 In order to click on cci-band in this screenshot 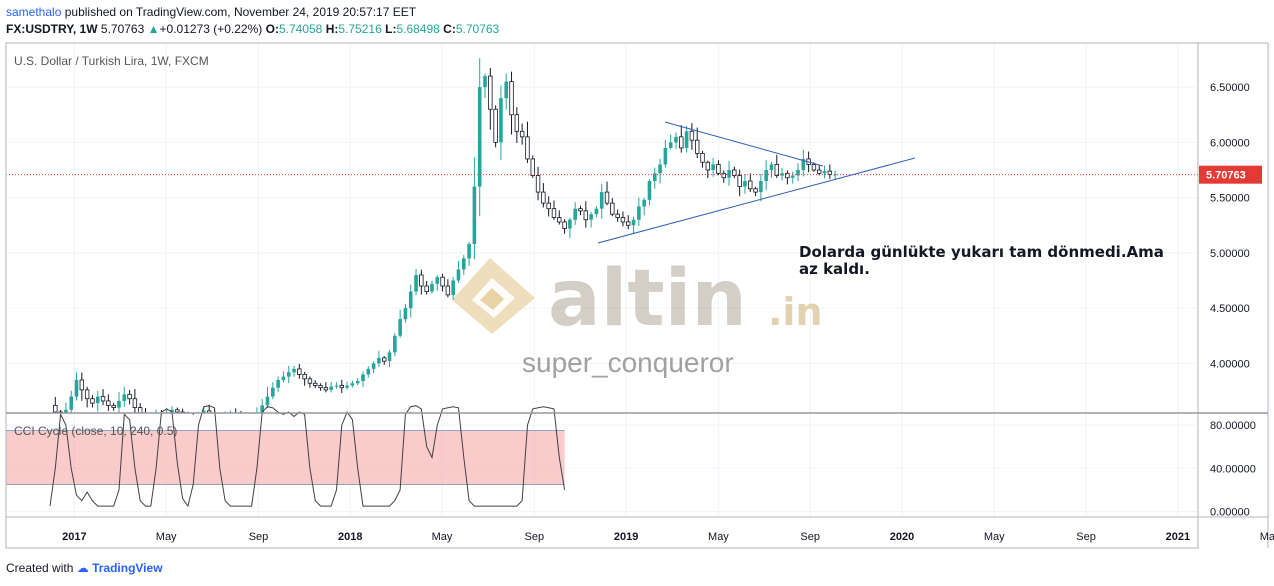, I will do `click(285, 457)`.